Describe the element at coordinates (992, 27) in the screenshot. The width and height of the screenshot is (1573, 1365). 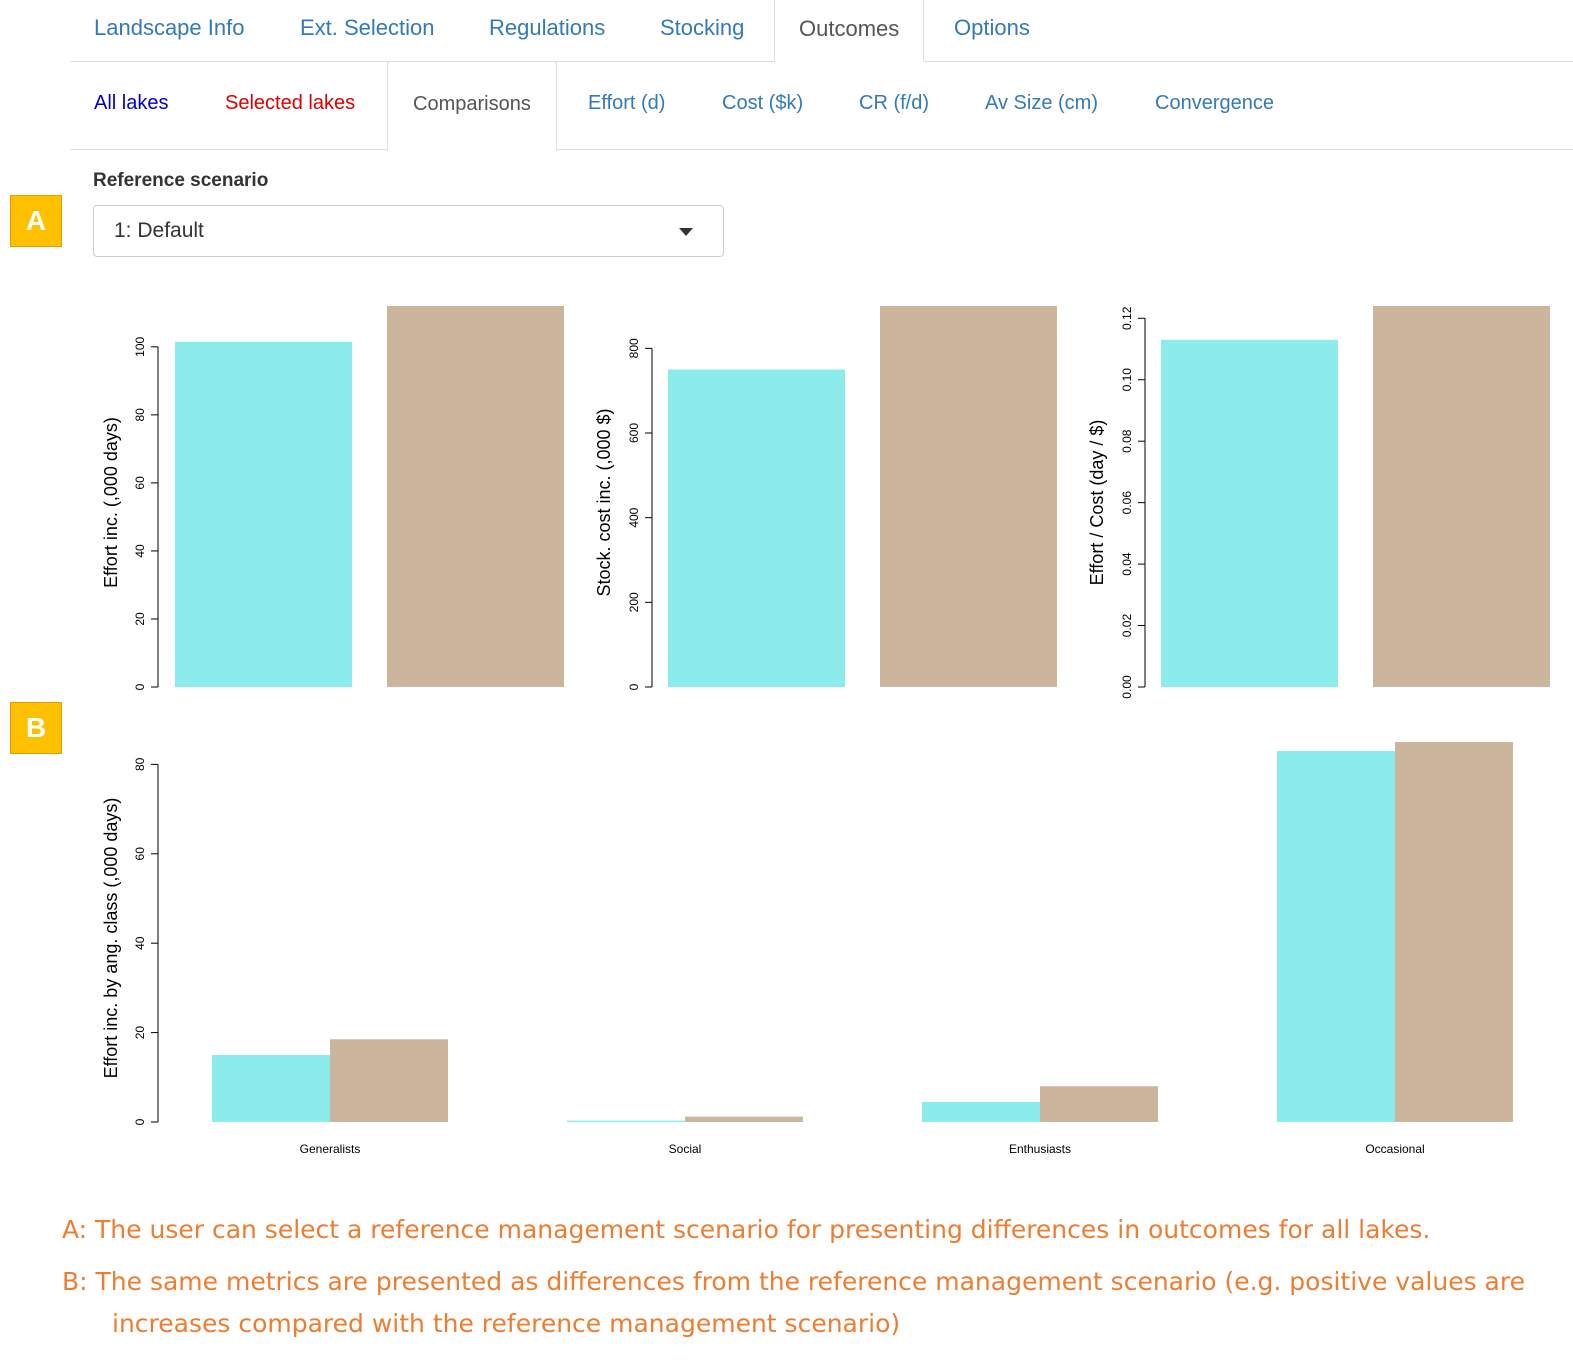
I see `tab-options: Options` at that location.